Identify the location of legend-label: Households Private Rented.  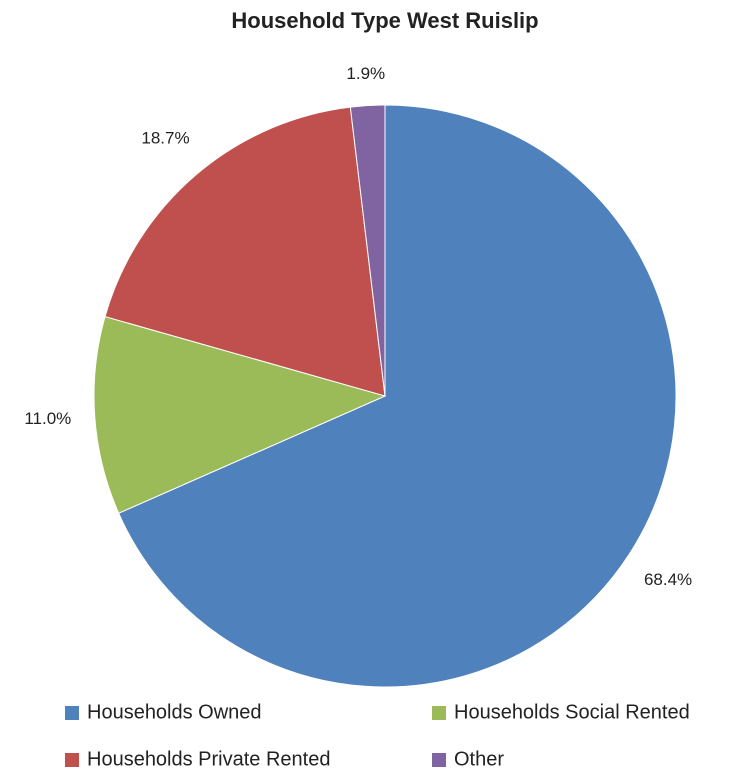
(208, 759).